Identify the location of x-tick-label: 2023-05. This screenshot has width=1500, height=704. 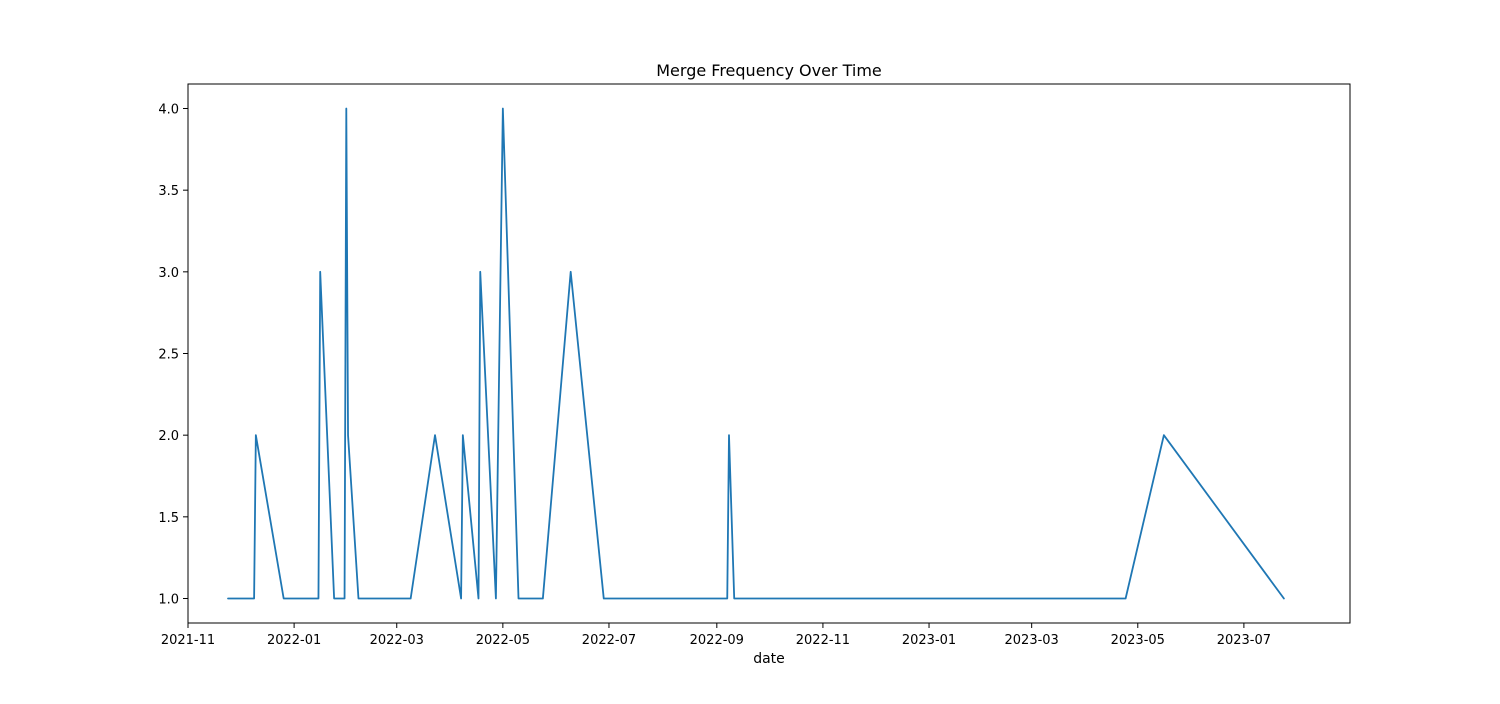
(1138, 640).